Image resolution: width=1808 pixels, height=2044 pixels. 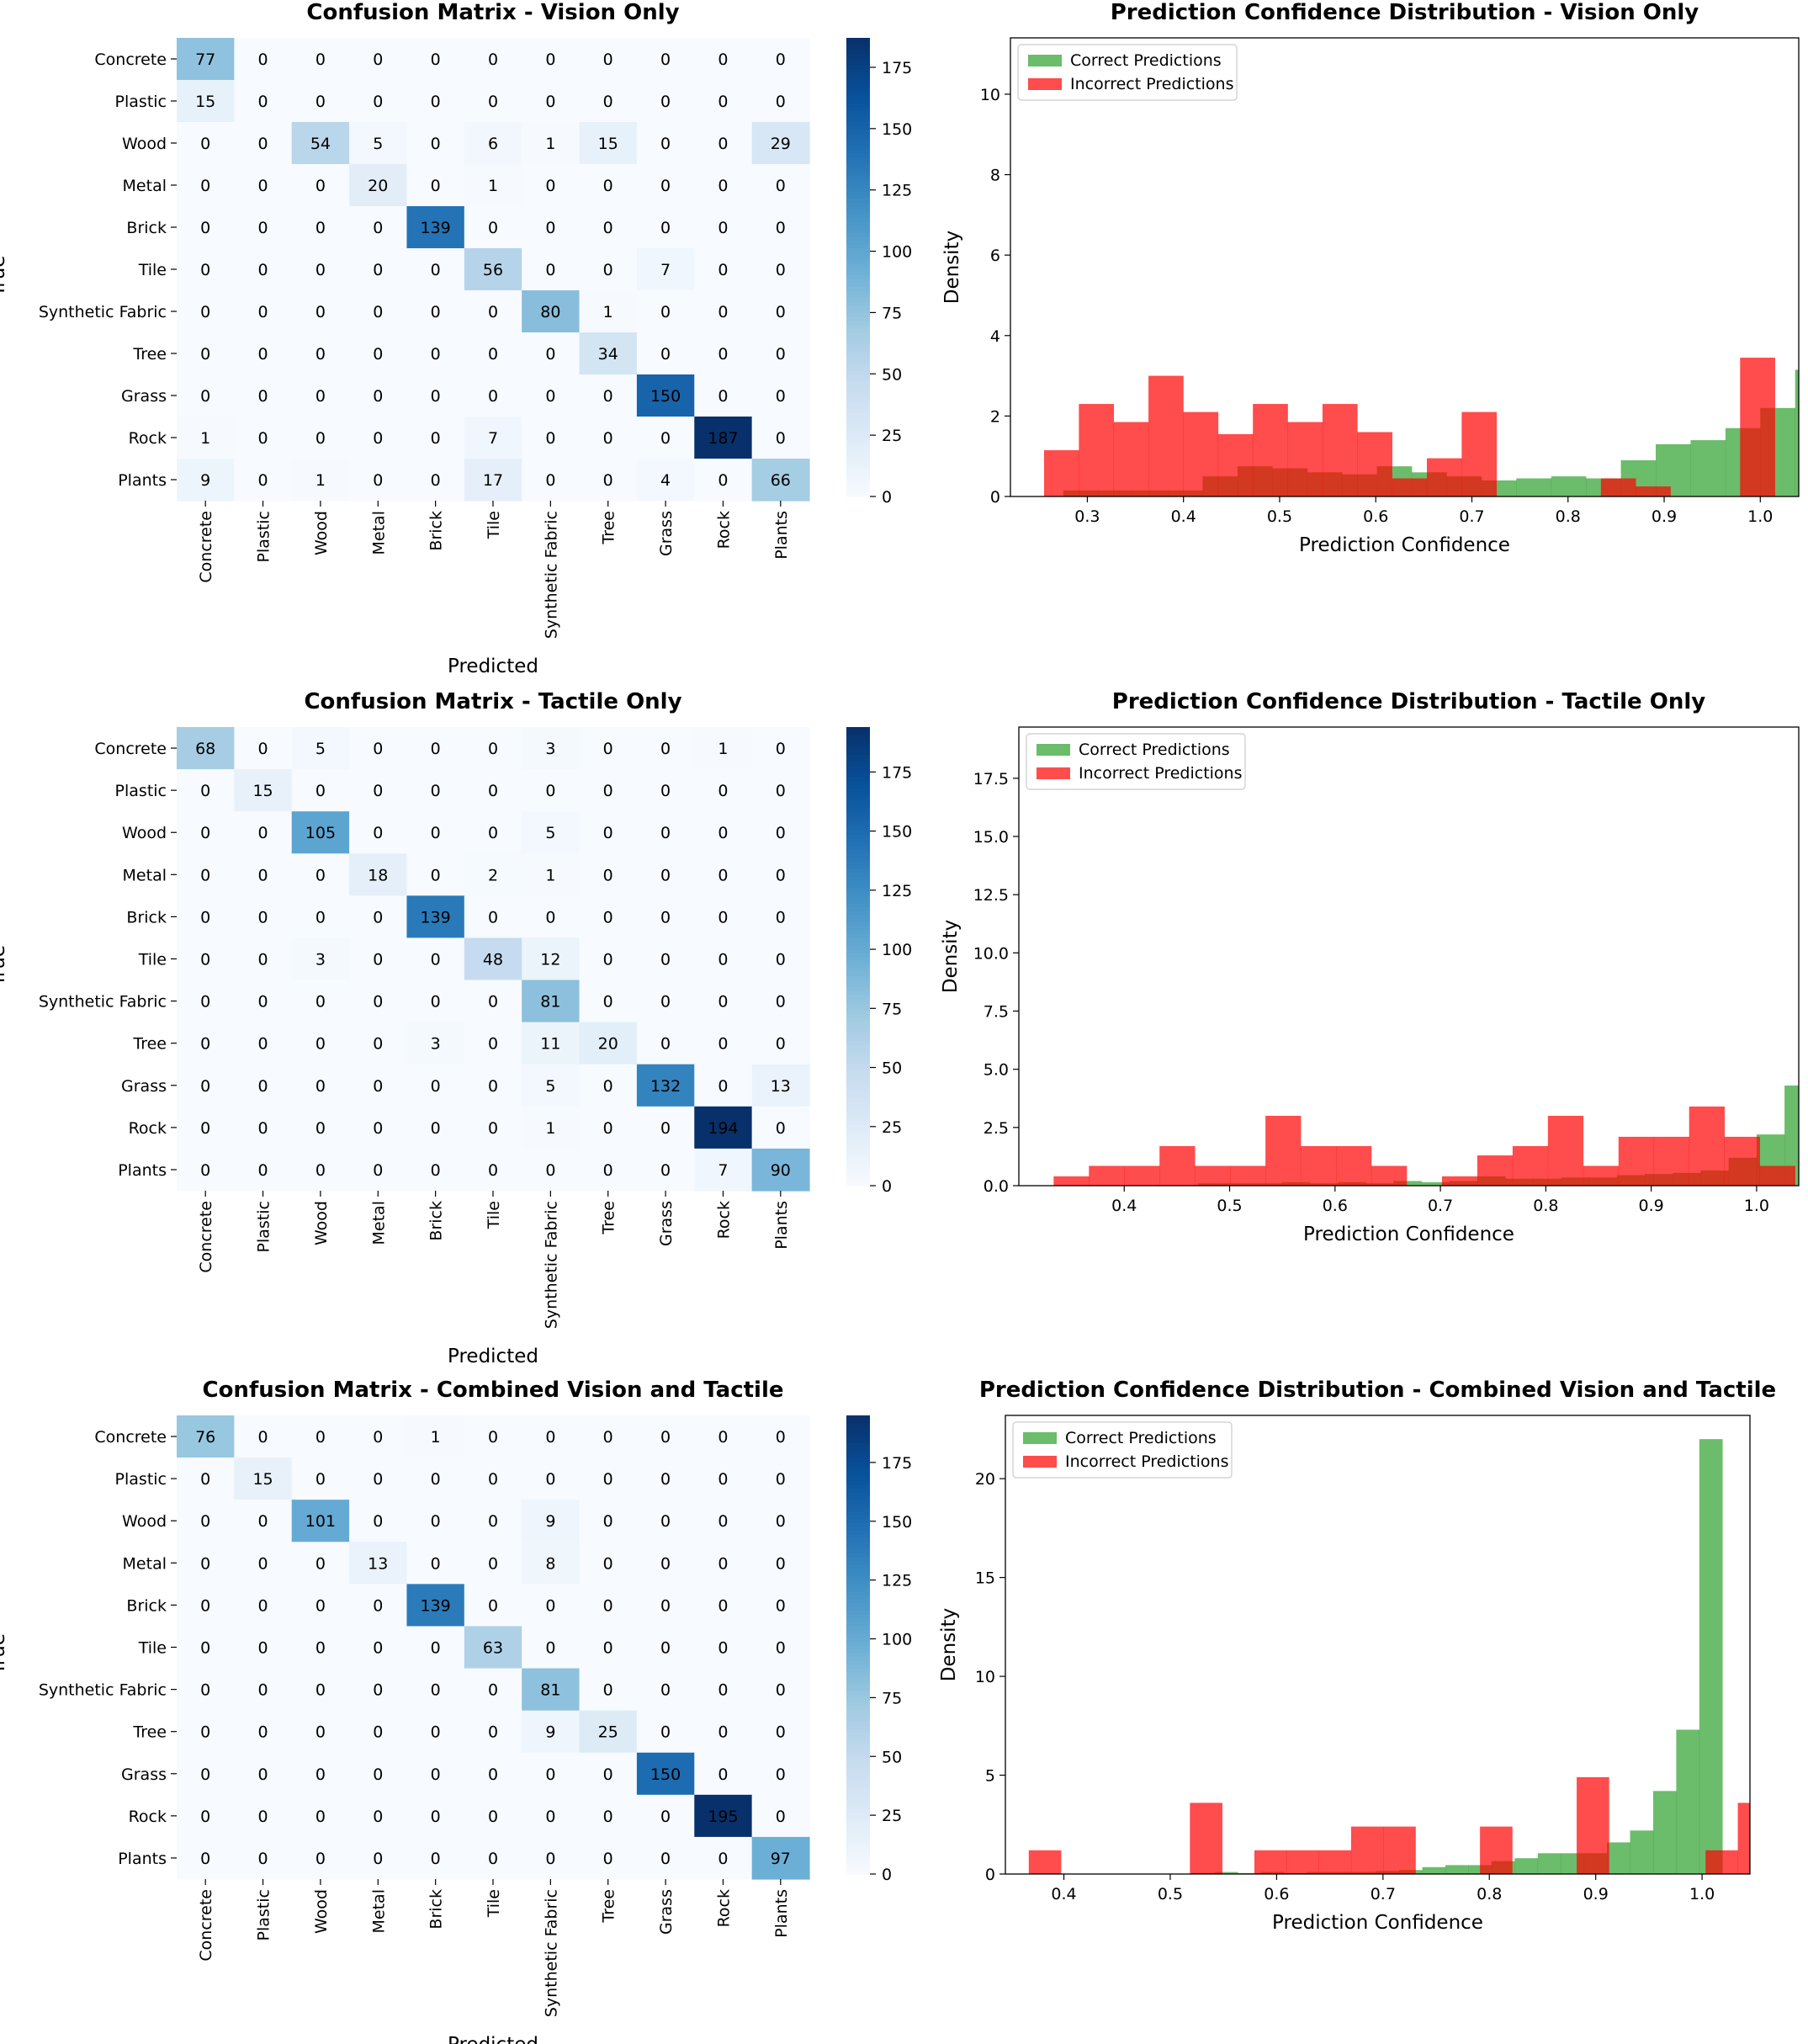 What do you see at coordinates (378, 1223) in the screenshot?
I see `x-tick-label: Metal` at bounding box center [378, 1223].